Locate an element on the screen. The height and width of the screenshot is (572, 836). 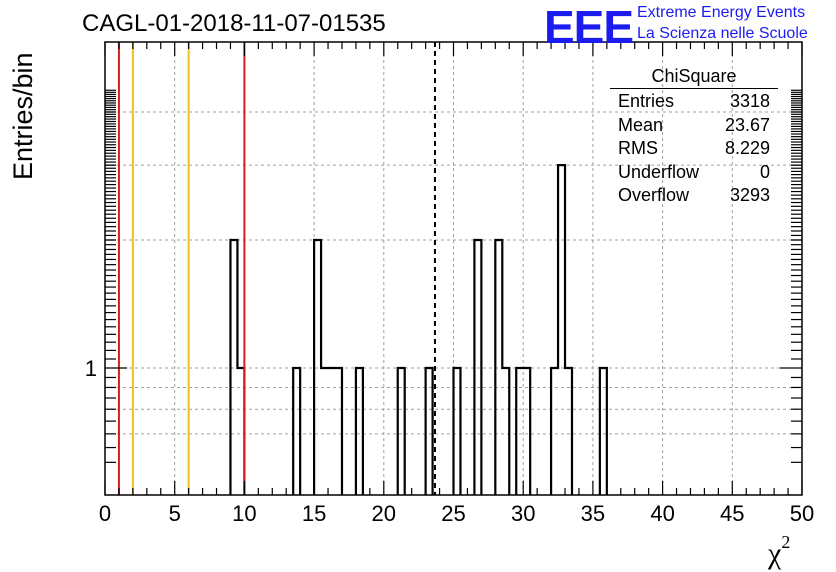
x-tick-label: 0 is located at coordinates (105, 513).